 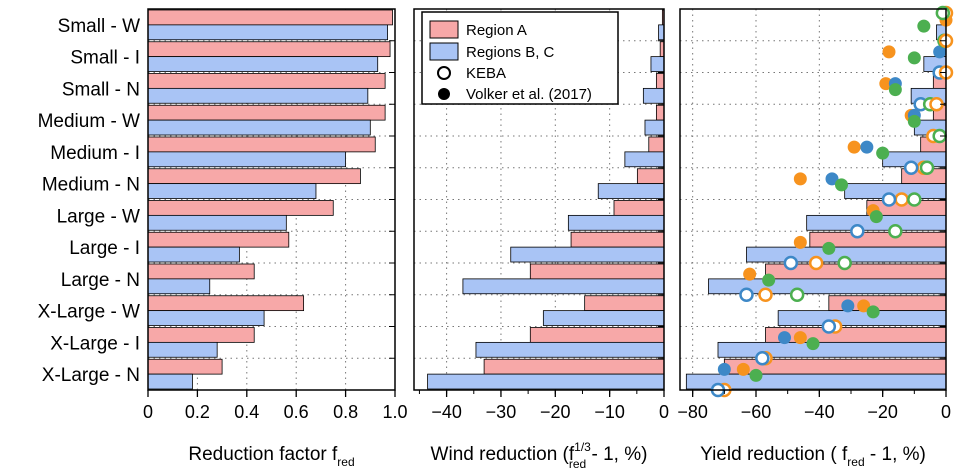 I want to click on category-label: Medium - N, so click(x=91, y=185).